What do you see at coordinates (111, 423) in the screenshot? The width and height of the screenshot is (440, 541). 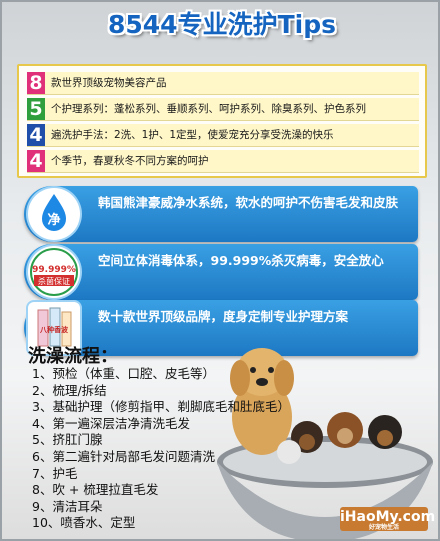 I see `process-step: 4、第一遍深层洁净清洗毛发` at bounding box center [111, 423].